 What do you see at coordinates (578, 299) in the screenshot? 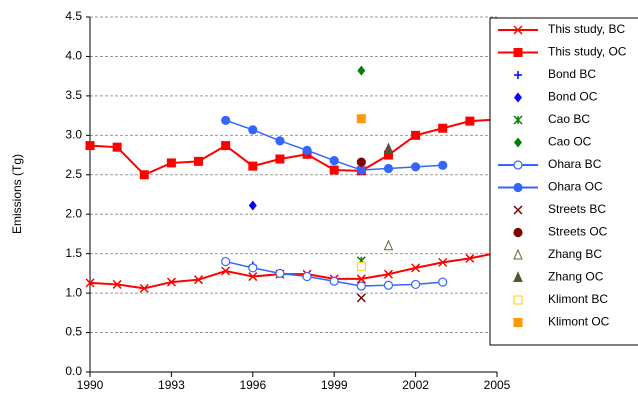
I see `legend-label: Klimont BC` at bounding box center [578, 299].